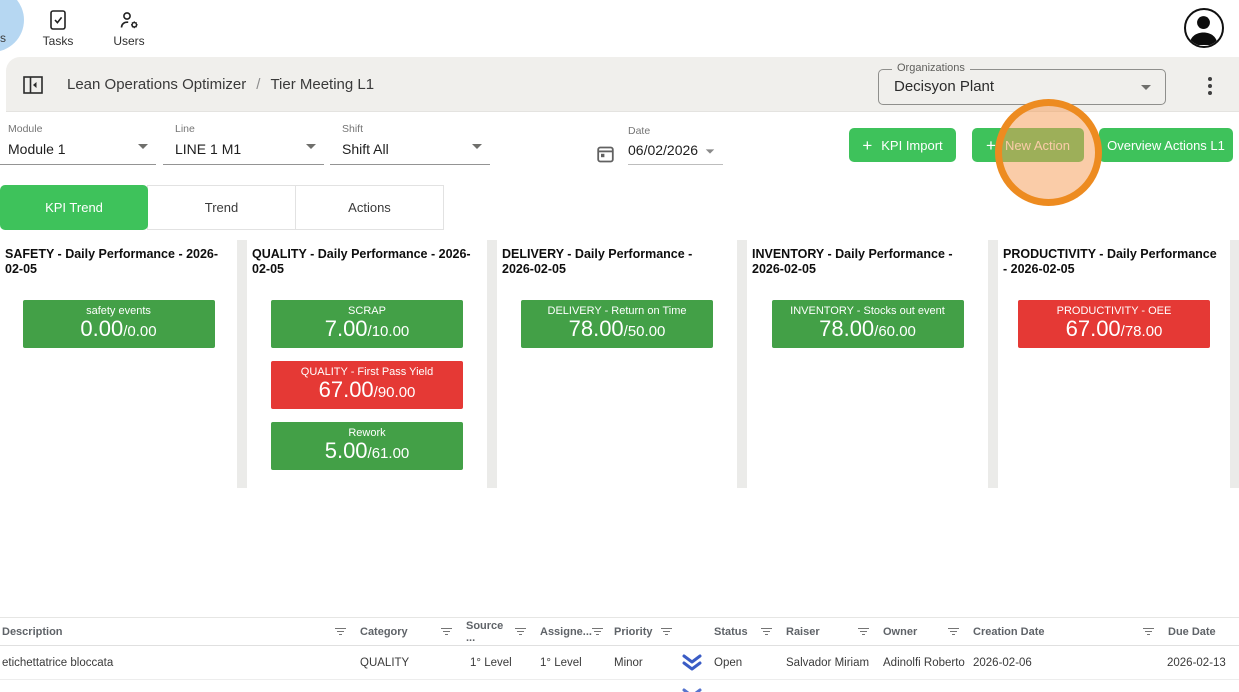  What do you see at coordinates (367, 328) in the screenshot?
I see `kpi-card-value: 7.00/10.00` at bounding box center [367, 328].